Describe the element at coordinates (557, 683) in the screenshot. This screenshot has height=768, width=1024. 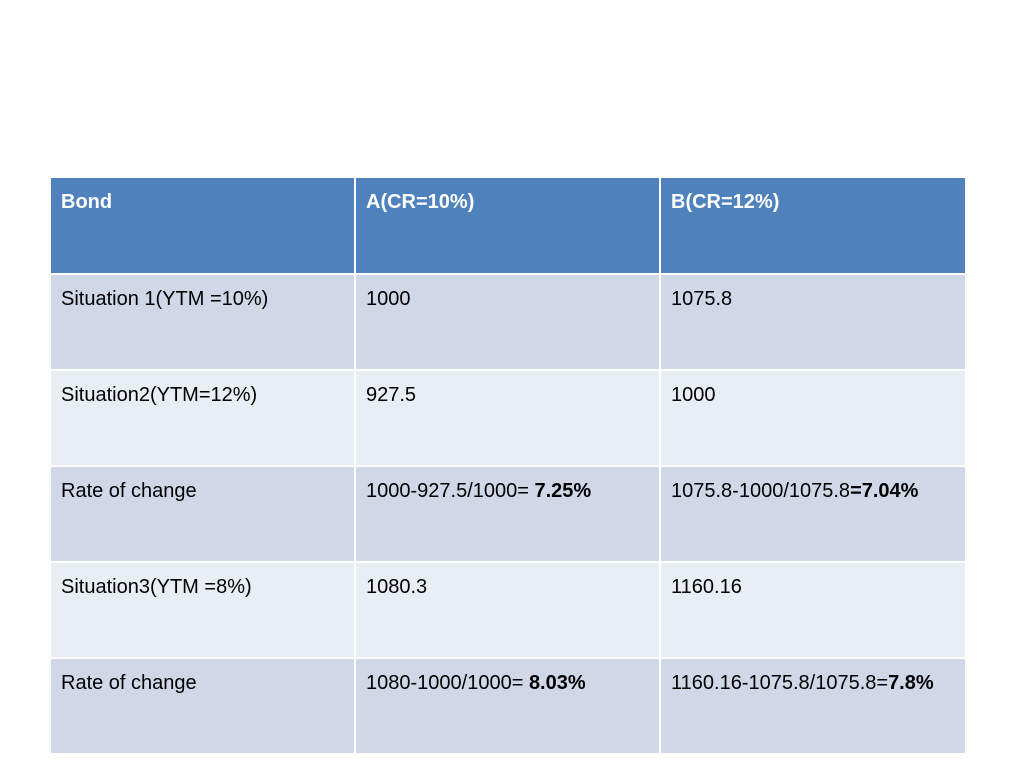
I see `cell-result: 8.03%` at that location.